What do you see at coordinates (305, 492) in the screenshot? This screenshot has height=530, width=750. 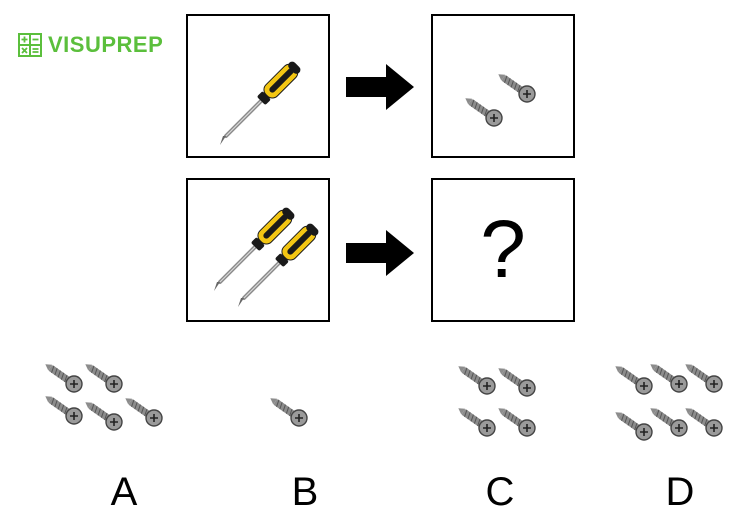 I see `option-b-label: B` at bounding box center [305, 492].